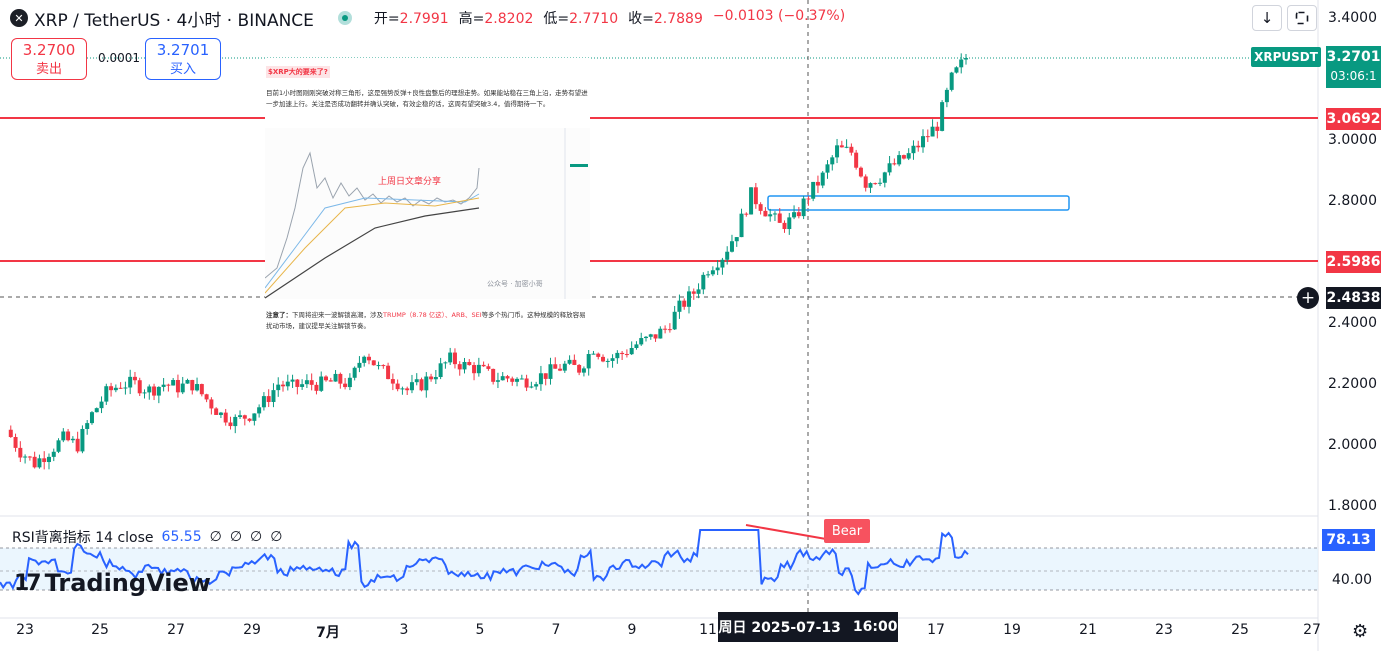  Describe the element at coordinates (112, 583) in the screenshot. I see `tradingview-logo: 17 TradingView` at that location.